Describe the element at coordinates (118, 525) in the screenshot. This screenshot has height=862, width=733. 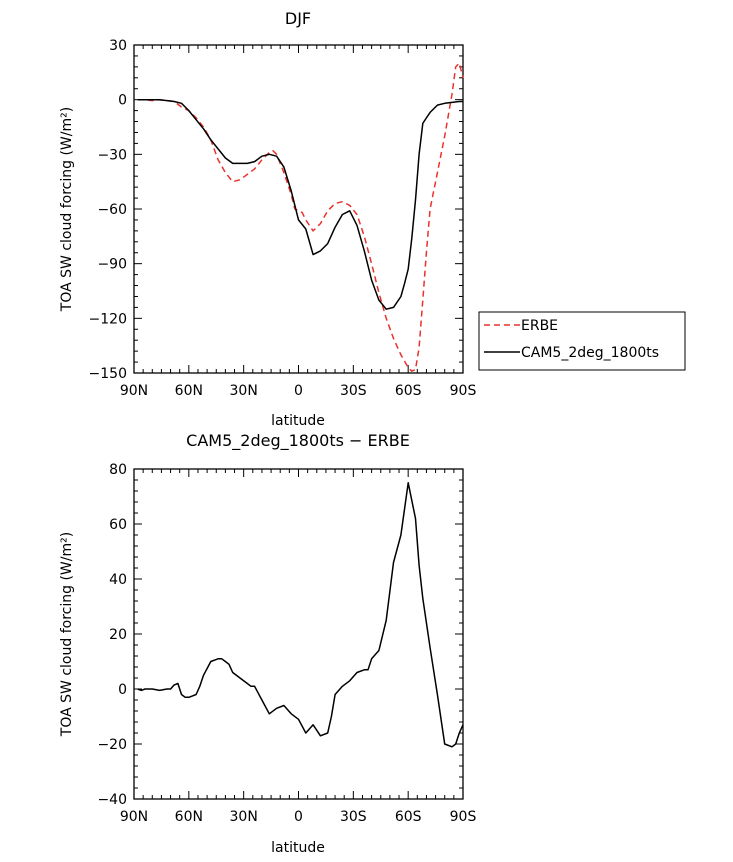
I see `bottom-y-tick-label: 60` at that location.